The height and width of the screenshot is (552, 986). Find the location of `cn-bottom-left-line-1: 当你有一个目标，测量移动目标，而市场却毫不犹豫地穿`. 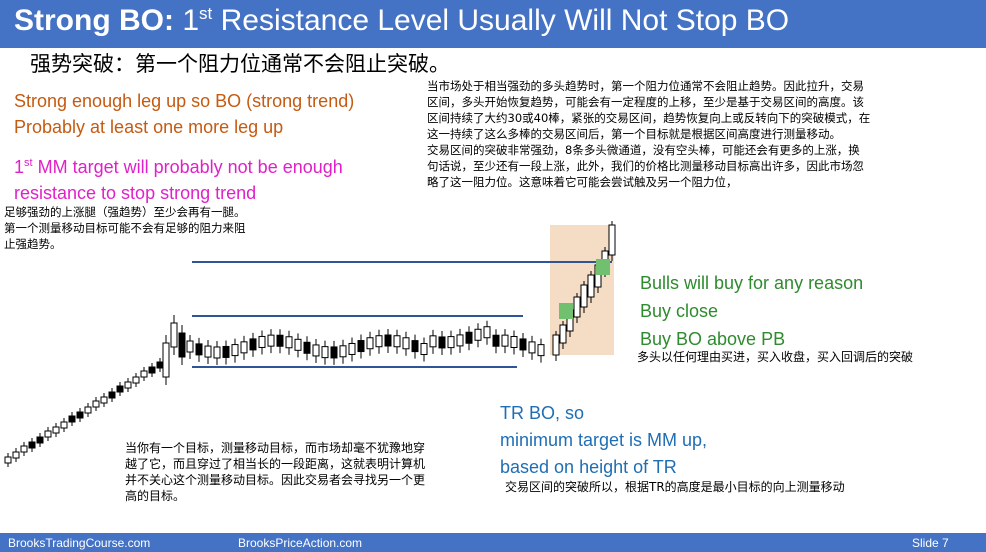

cn-bottom-left-line-1: 当你有一个目标，测量移动目标，而市场却毫不犹豫地穿 is located at coordinates (275, 448).